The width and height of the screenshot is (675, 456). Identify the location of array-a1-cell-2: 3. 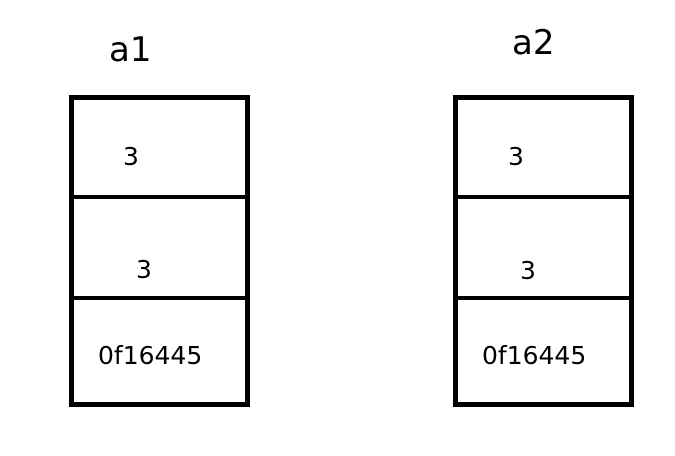
(144, 269).